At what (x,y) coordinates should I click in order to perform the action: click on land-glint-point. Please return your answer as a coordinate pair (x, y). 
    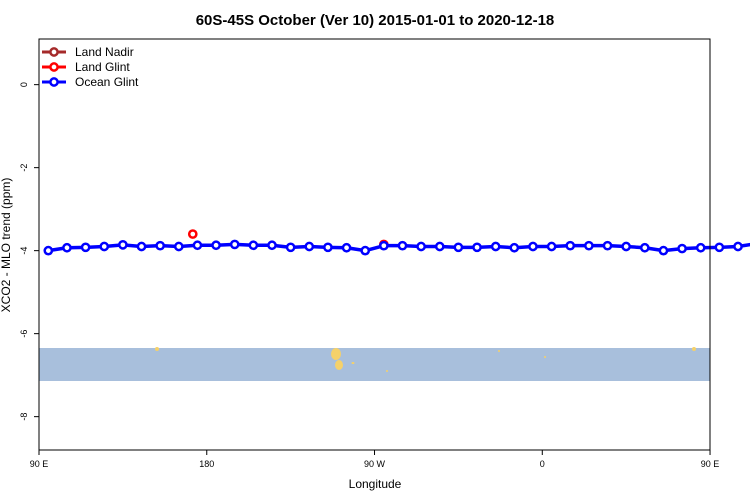
    Looking at the image, I should click on (192, 234).